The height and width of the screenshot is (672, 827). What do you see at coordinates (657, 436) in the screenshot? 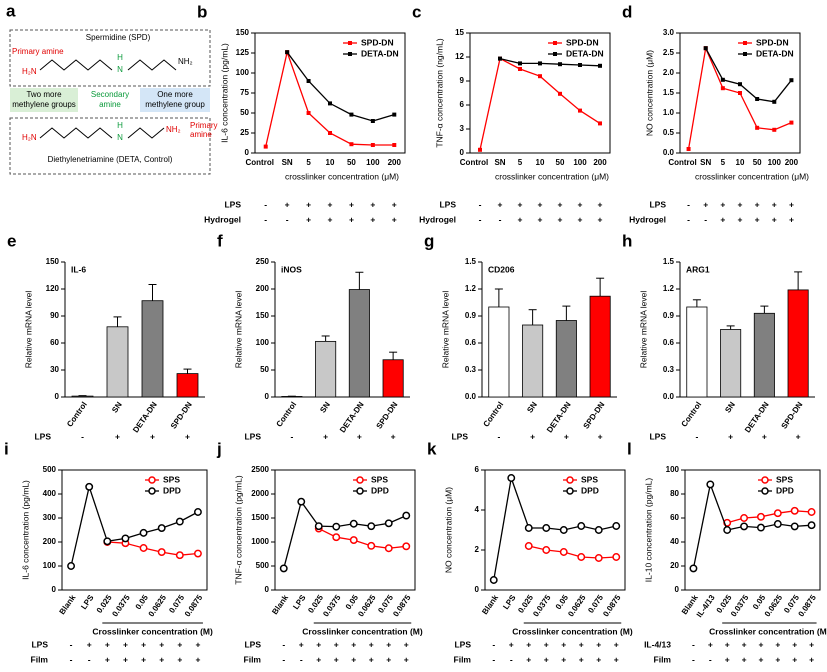
I see `row-label: LPS` at bounding box center [657, 436].